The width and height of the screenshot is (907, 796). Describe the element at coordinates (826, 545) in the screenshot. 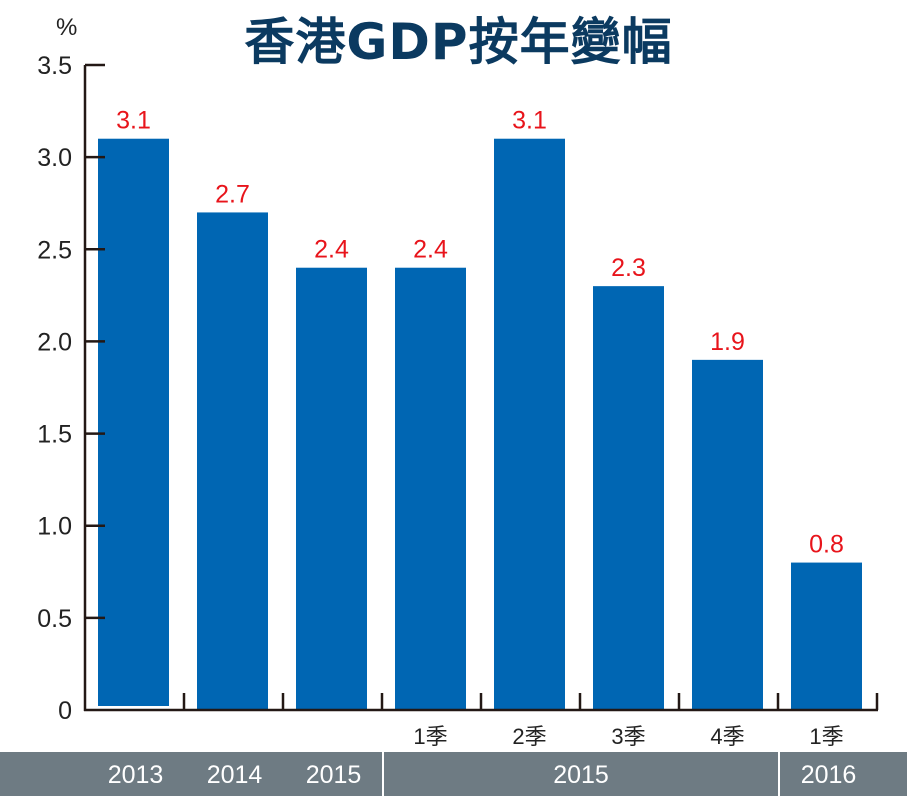

I see `value-label: 0.8` at that location.